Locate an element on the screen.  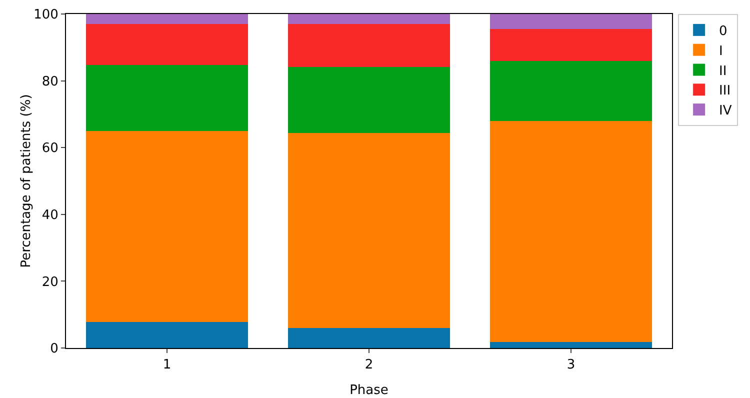
y-tick-label: 40 is located at coordinates (50, 215).